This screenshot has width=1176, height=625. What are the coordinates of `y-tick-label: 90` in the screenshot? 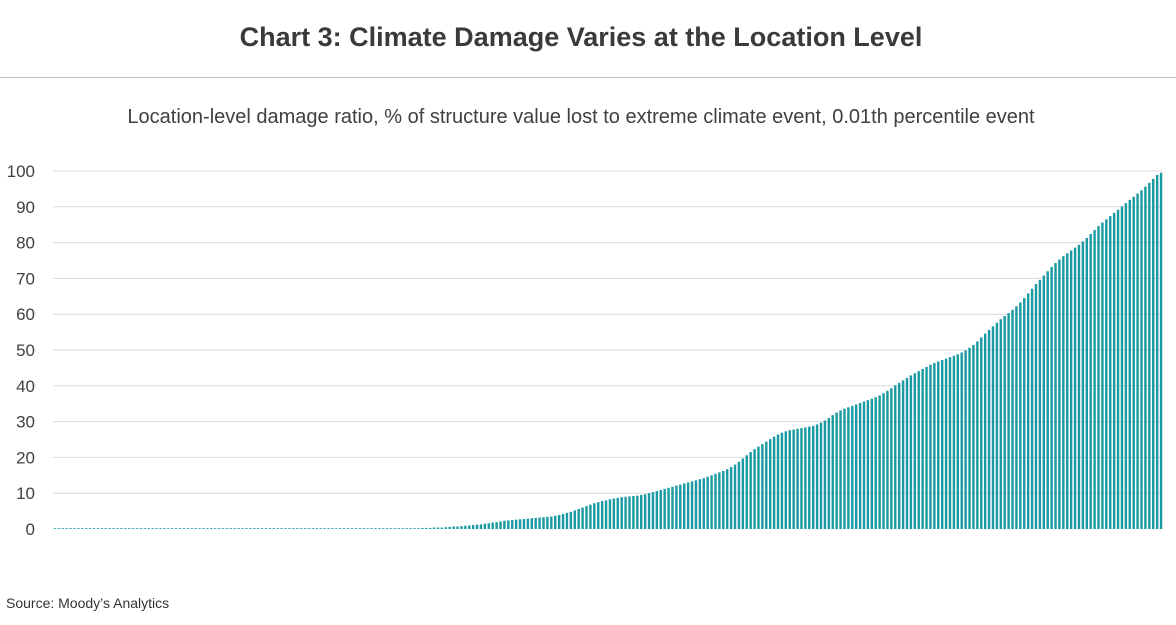 It's located at (25, 207).